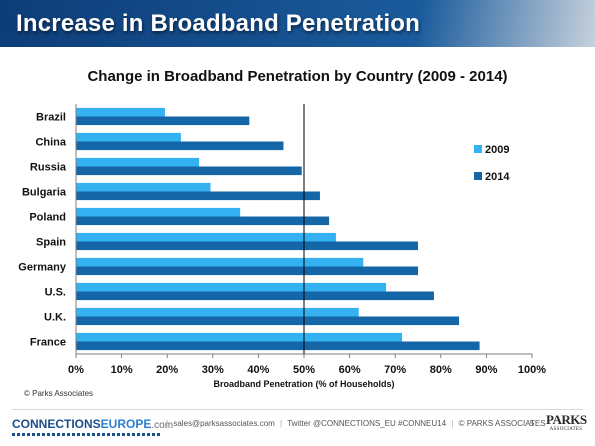 Image resolution: width=595 pixels, height=446 pixels. I want to click on bar-2009-france, so click(239, 337).